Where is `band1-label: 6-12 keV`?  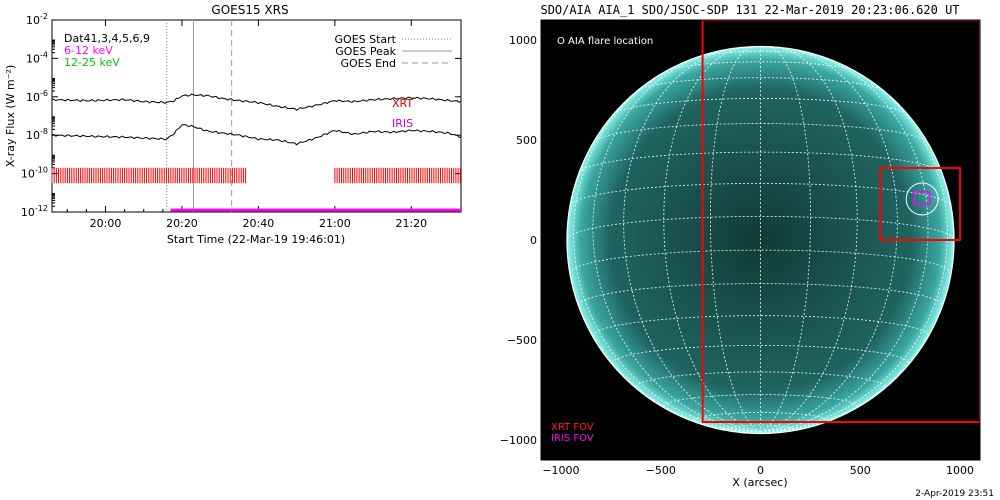 band1-label: 6-12 keV is located at coordinates (88, 50).